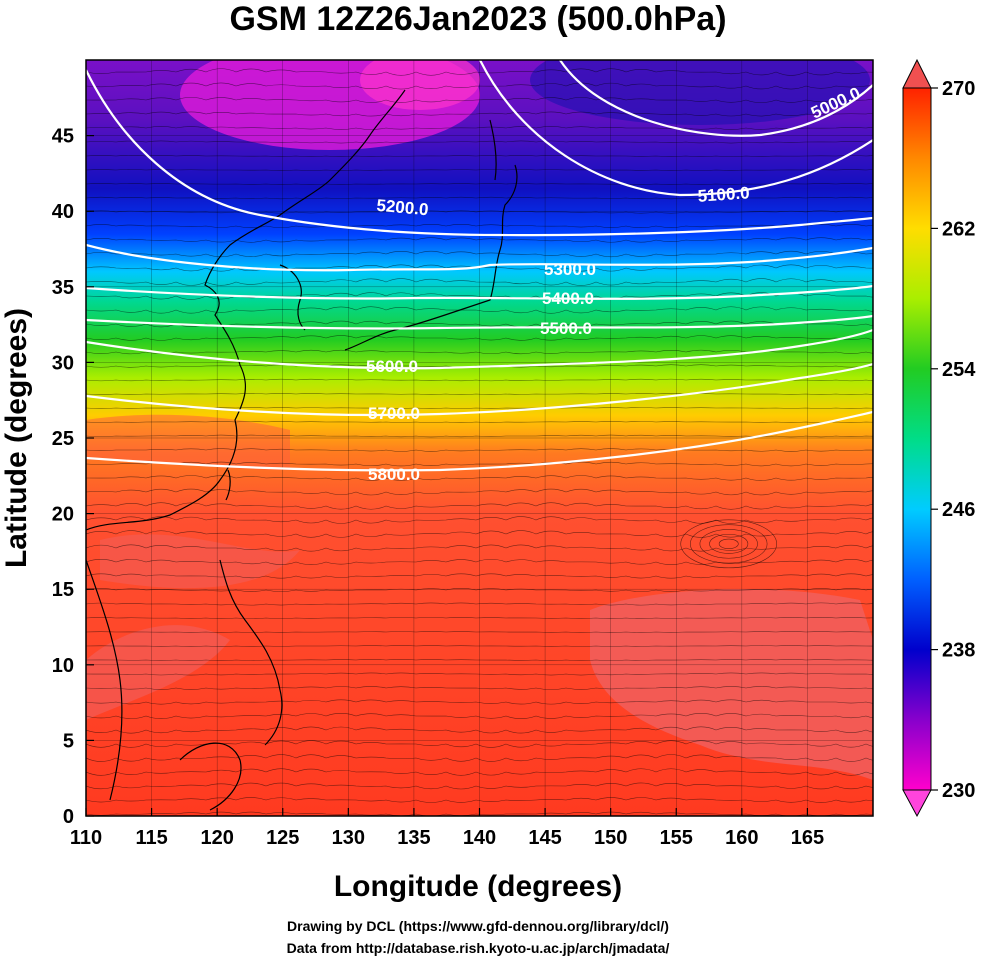  I want to click on x-tick-label: 110, so click(86, 838).